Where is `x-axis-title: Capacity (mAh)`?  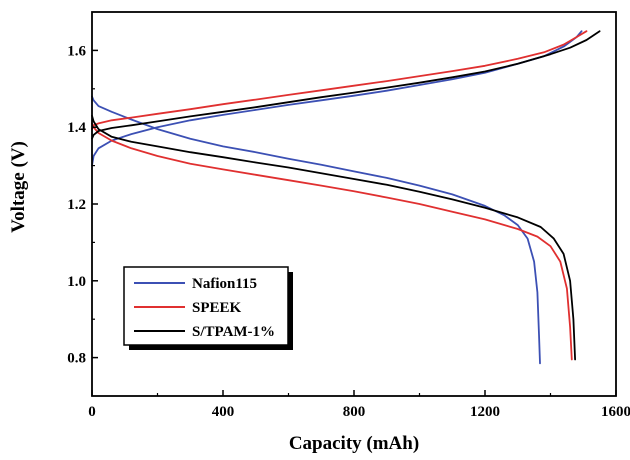 x-axis-title: Capacity (mAh) is located at coordinates (354, 443).